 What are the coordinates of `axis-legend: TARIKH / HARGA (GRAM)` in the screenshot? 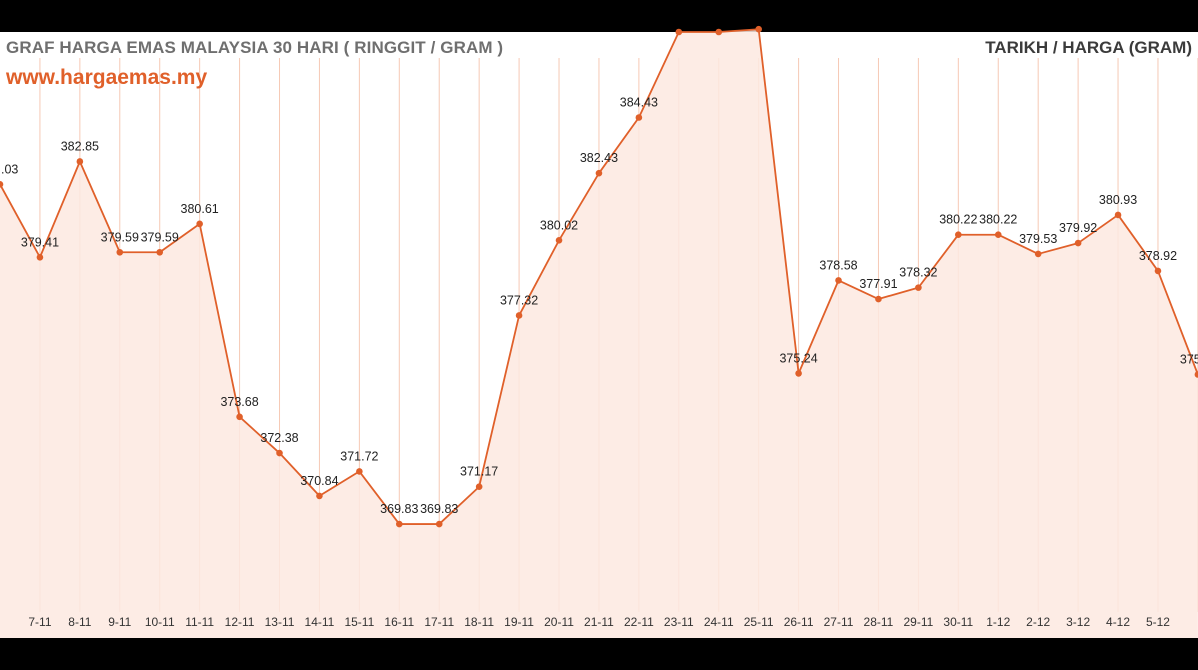 It's located at (1088, 47).